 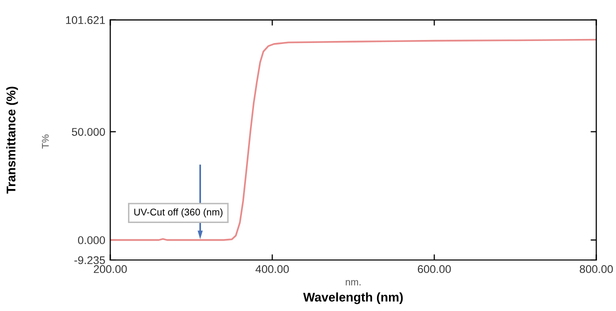 I want to click on x-tick-label: 400.00, so click(x=272, y=269).